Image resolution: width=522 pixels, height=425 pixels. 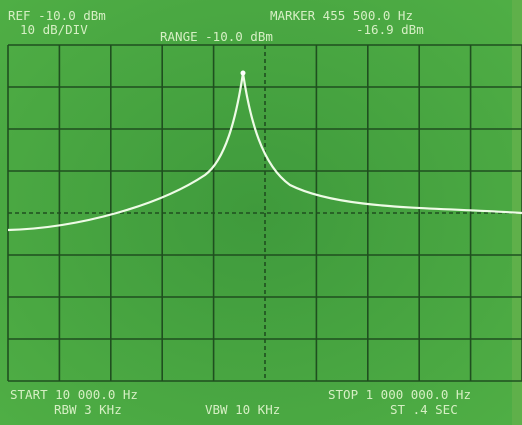 I want to click on start-frequency: START 10 000.0 Hz, so click(x=74, y=394).